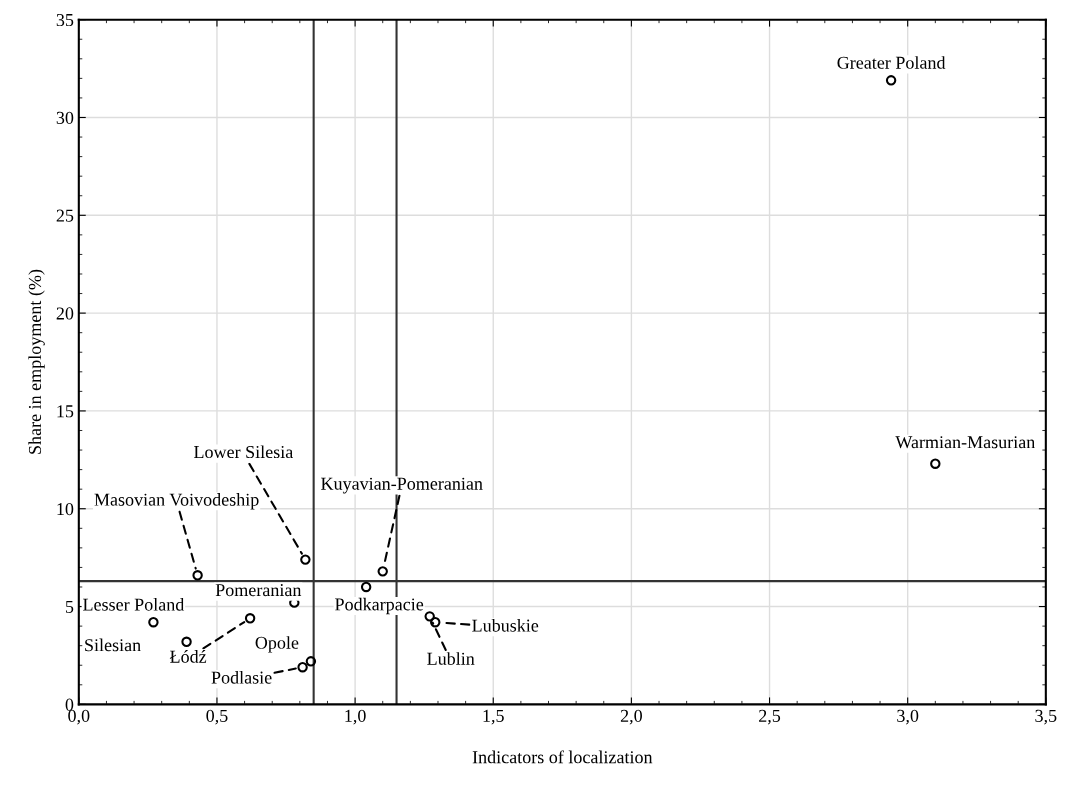 This screenshot has width=1065, height=787. Describe the element at coordinates (65, 313) in the screenshot. I see `y-tick-label: 20` at that location.